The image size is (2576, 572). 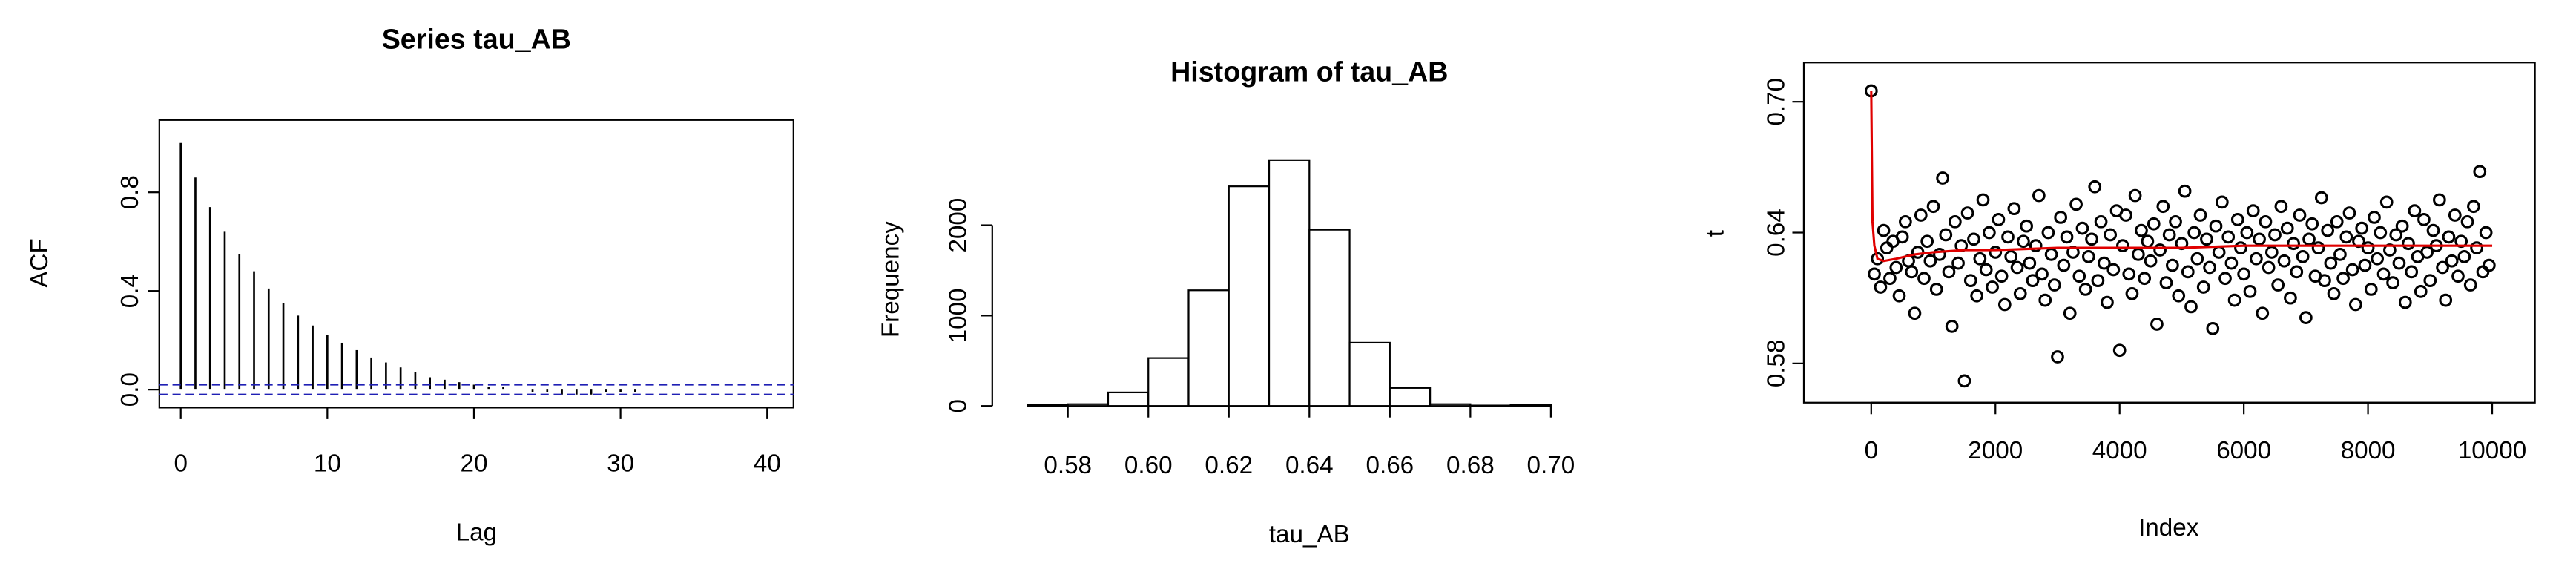 I want to click on x-tick-label: 10, so click(x=328, y=464).